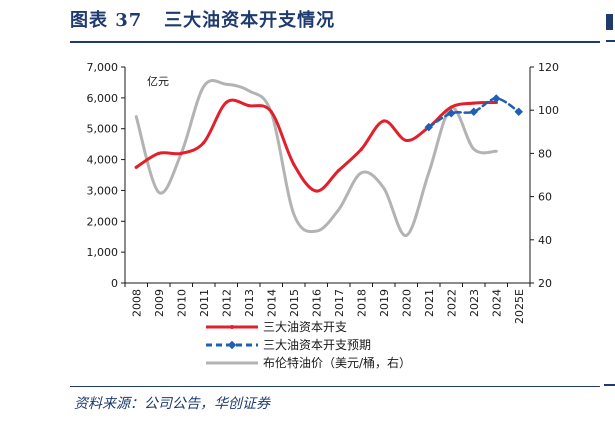  Describe the element at coordinates (335, 386) in the screenshot. I see `bottom-rule` at that location.